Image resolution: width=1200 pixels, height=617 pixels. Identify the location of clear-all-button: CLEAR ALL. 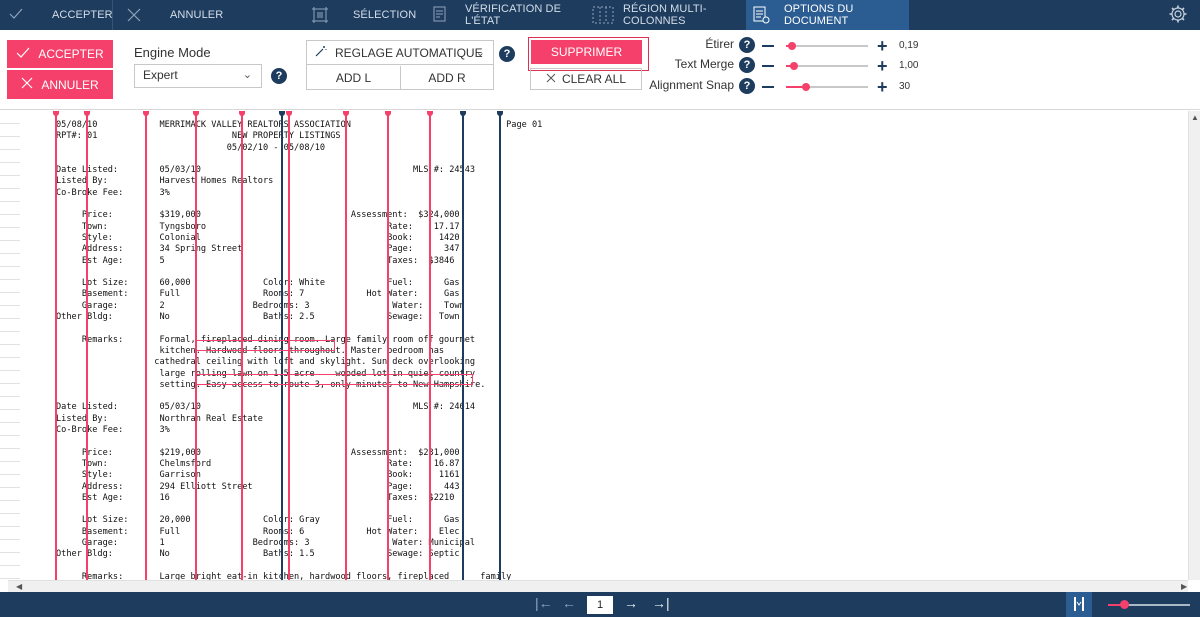
(586, 79).